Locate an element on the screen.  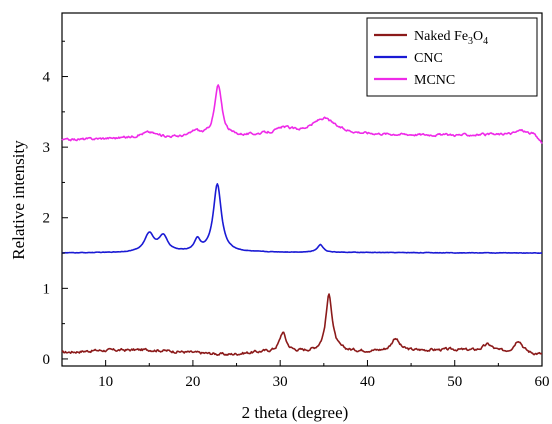
y-tick-label: 3 is located at coordinates (47, 148).